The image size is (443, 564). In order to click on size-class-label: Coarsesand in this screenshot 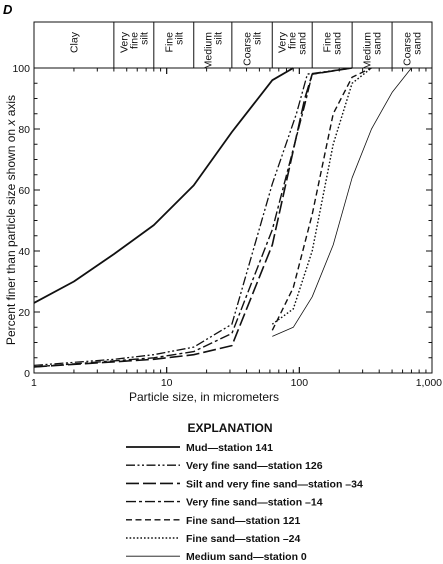, I will do `click(413, 49)`.